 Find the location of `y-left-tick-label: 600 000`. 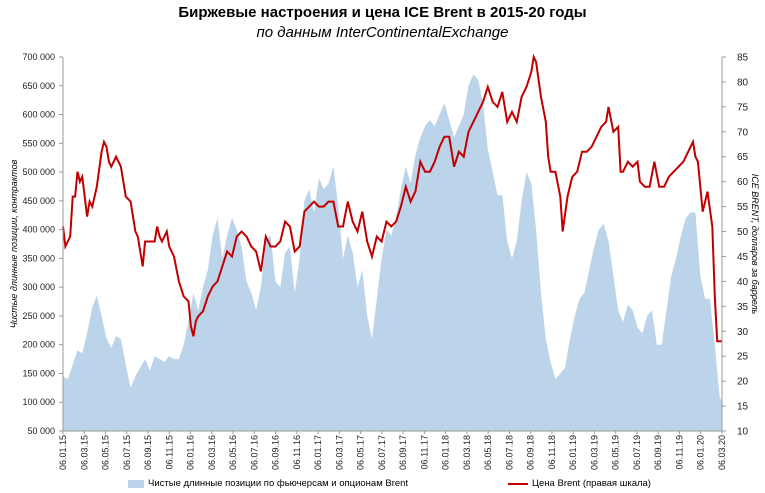

y-left-tick-label: 600 000 is located at coordinates (38, 115).